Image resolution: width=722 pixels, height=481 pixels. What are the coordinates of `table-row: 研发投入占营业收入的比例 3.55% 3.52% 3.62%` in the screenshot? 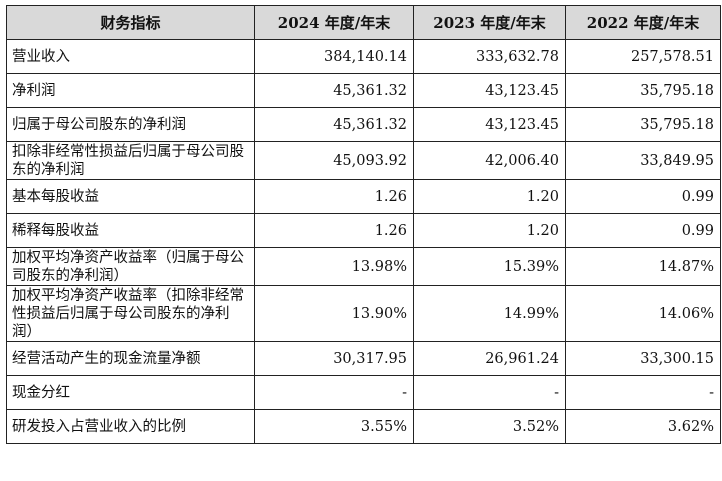 It's located at (363, 426).